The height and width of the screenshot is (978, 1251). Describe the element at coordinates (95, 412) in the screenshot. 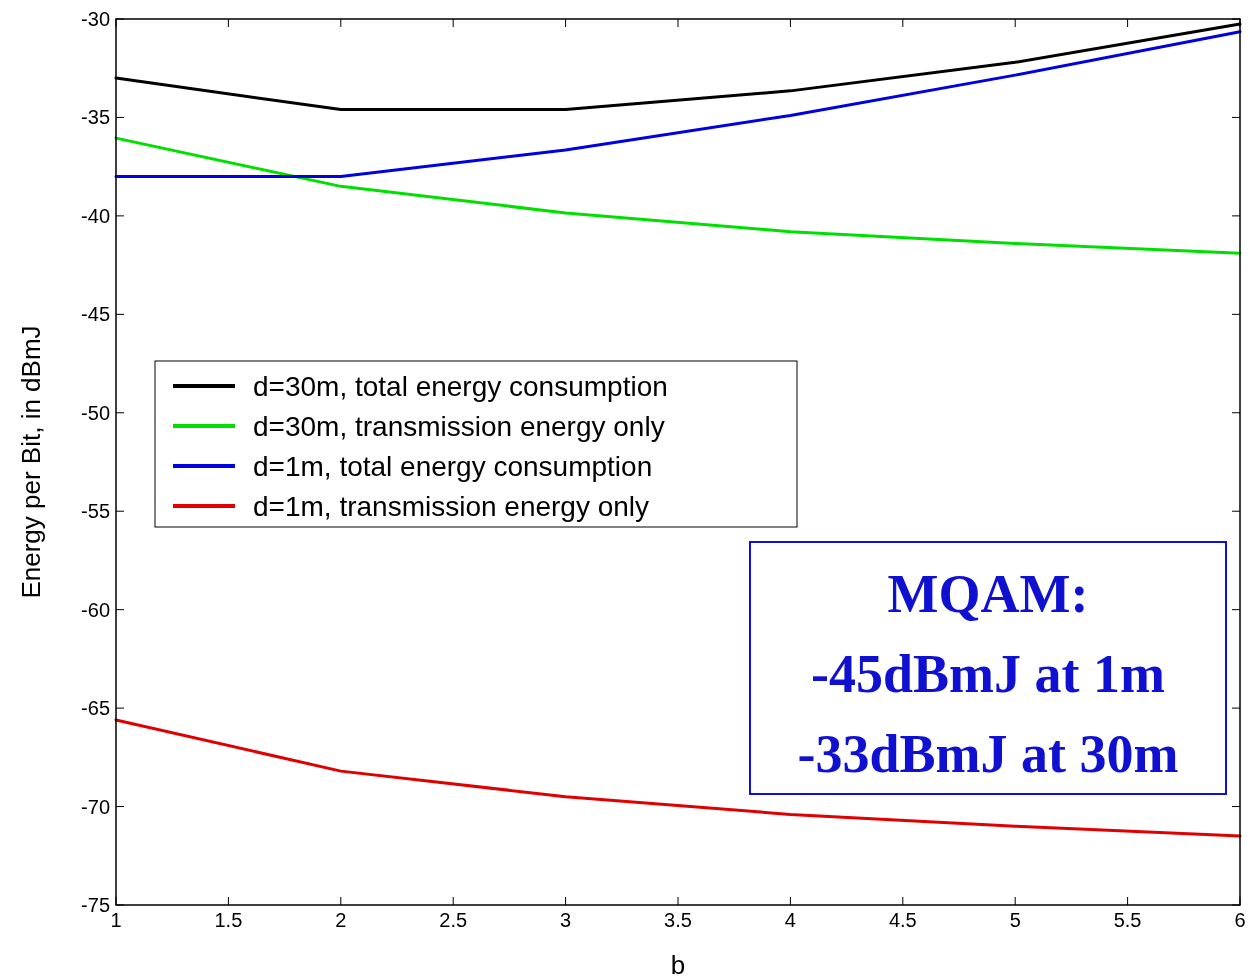

I see `y-tick-label: -50` at that location.